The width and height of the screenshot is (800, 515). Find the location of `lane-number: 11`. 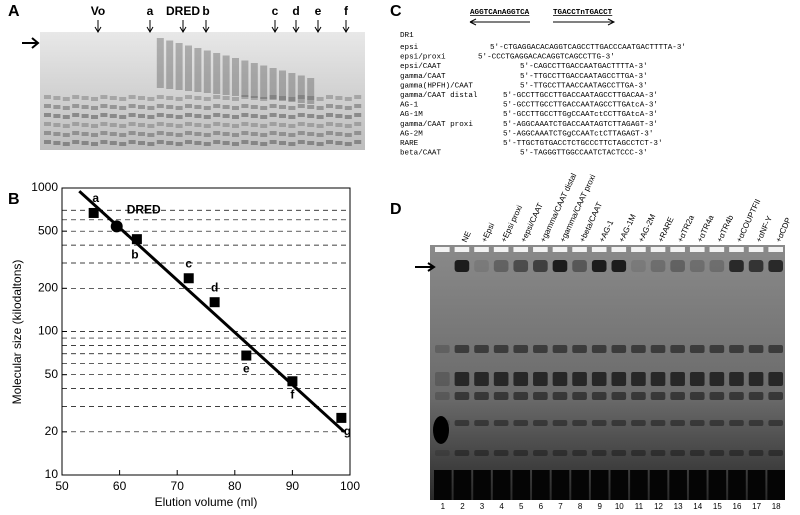

lane-number: 11 is located at coordinates (639, 506).